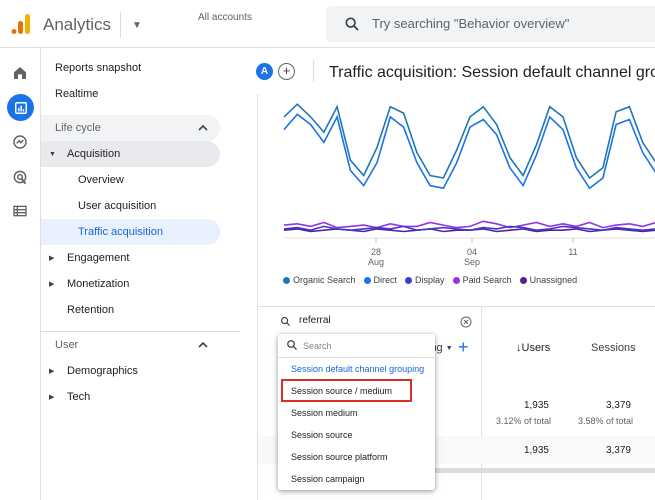  What do you see at coordinates (618, 450) in the screenshot?
I see `row-sessions: 3,379` at bounding box center [618, 450].